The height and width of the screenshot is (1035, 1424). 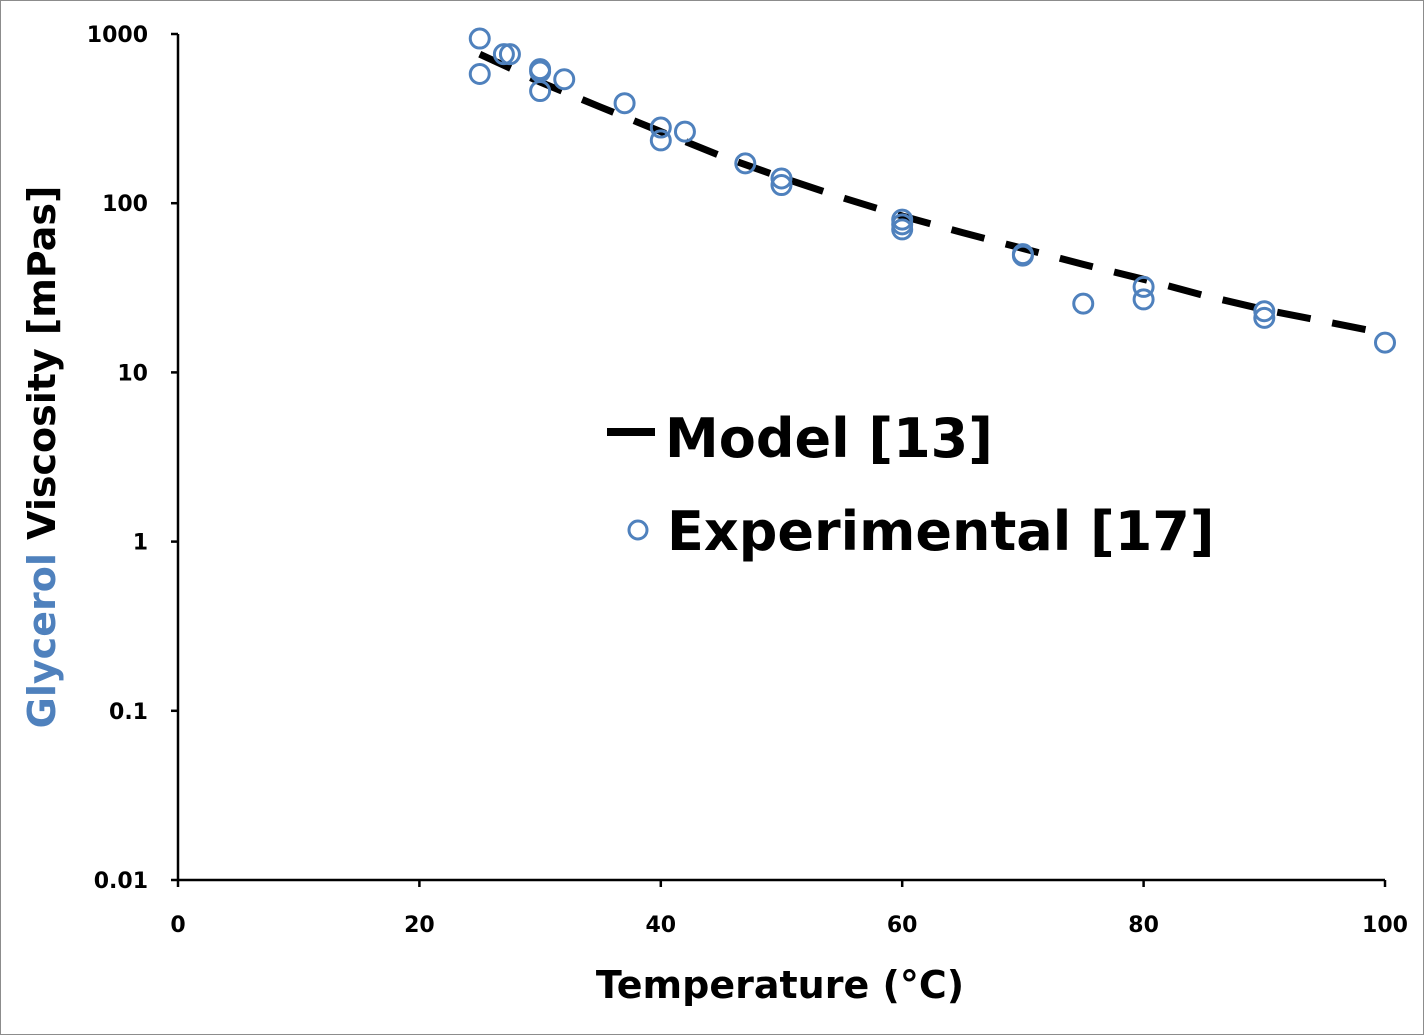 I want to click on y-axis-title: Glycerol Viscosity [mPas], so click(x=42, y=457).